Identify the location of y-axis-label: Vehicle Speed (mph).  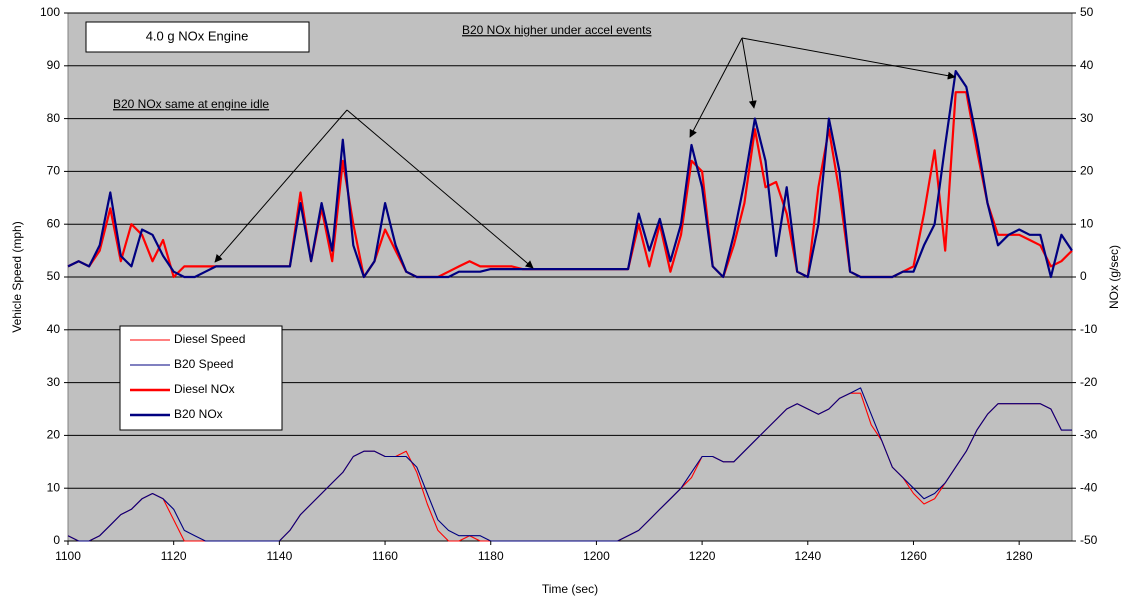
(17, 276).